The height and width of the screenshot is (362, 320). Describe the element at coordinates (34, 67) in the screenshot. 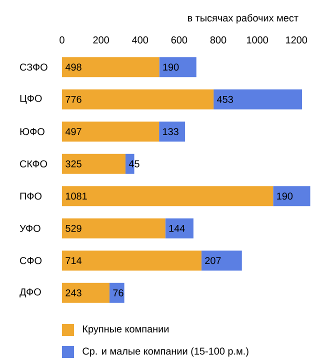

I see `y-tick-label: СЗФО` at that location.